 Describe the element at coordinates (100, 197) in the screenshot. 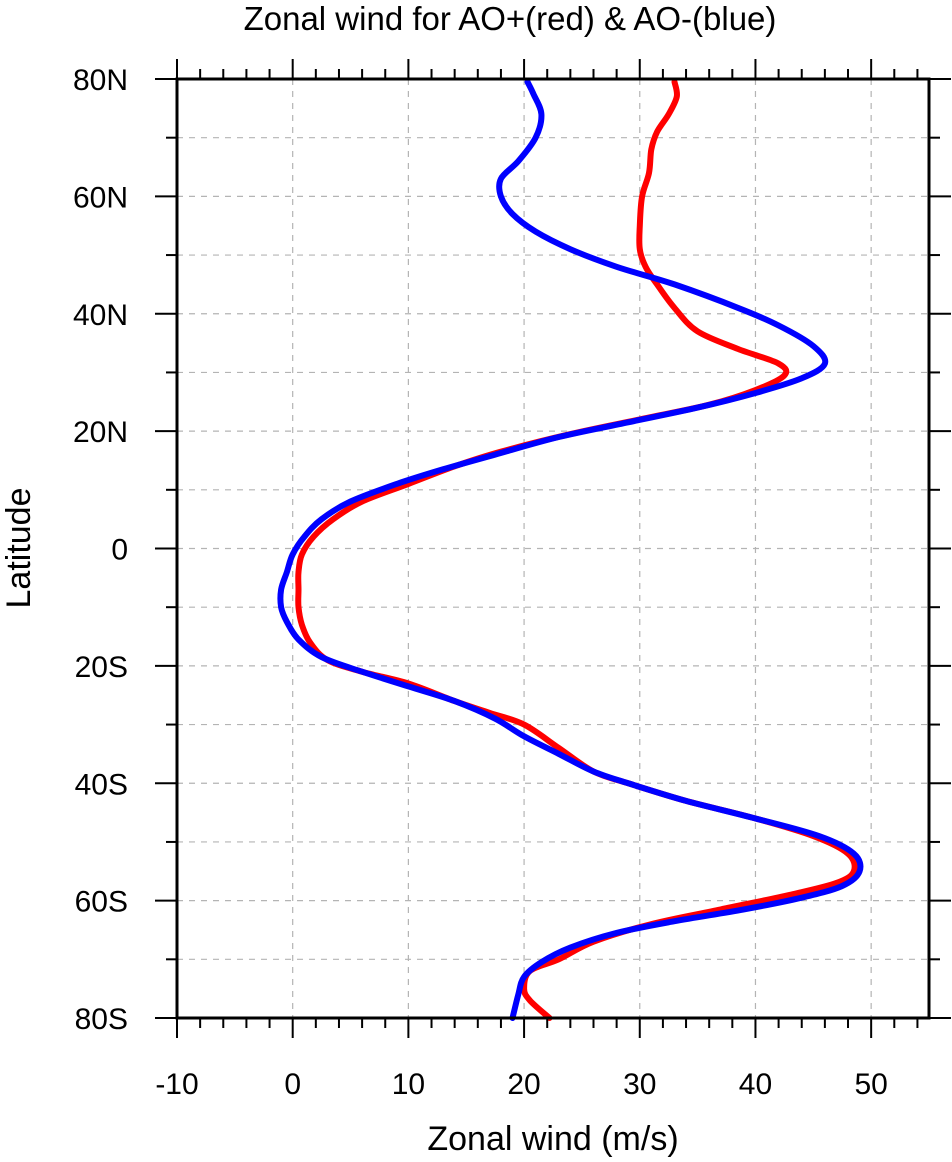

I see `y-tick-label: 60N` at that location.